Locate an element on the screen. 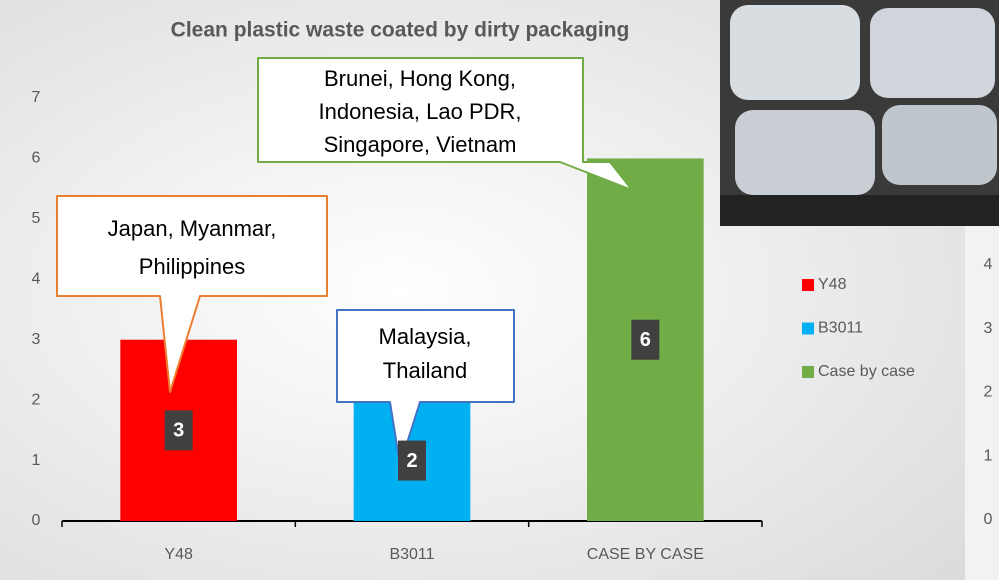  x-tick-label: B3011 is located at coordinates (411, 554).